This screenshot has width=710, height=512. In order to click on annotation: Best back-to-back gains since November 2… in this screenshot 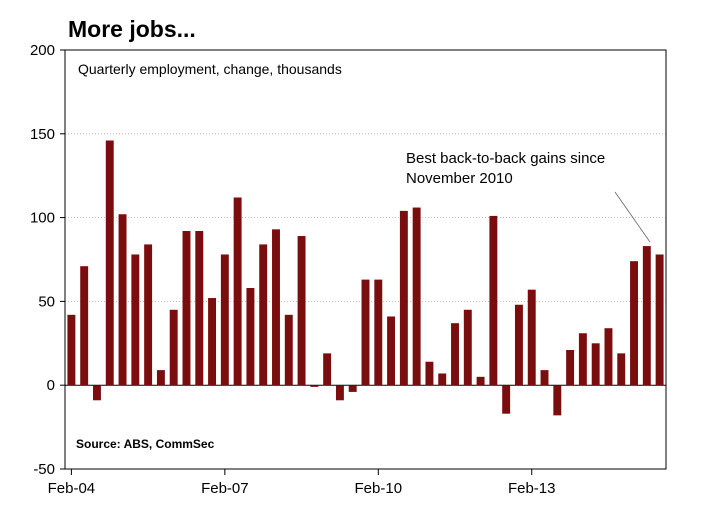, I will do `click(507, 168)`.